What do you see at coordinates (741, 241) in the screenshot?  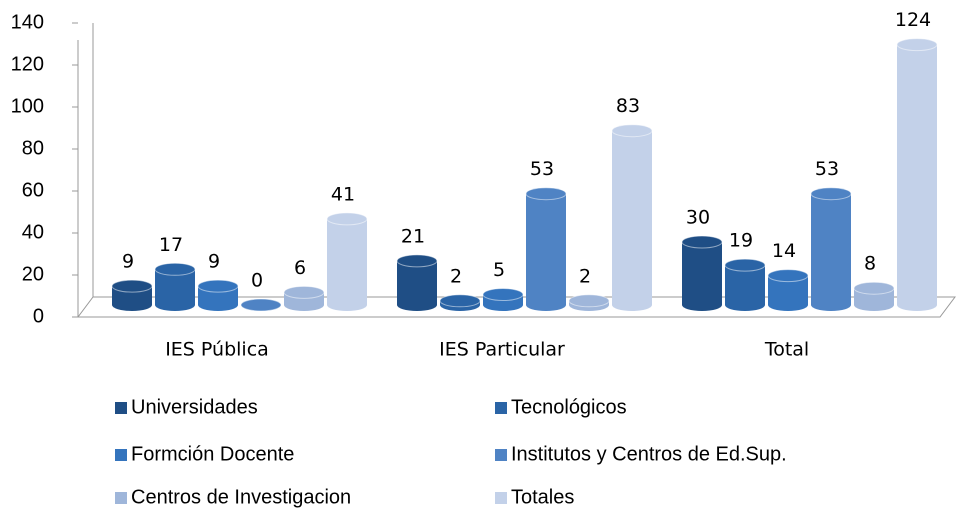 I see `data-label: 19` at bounding box center [741, 241].